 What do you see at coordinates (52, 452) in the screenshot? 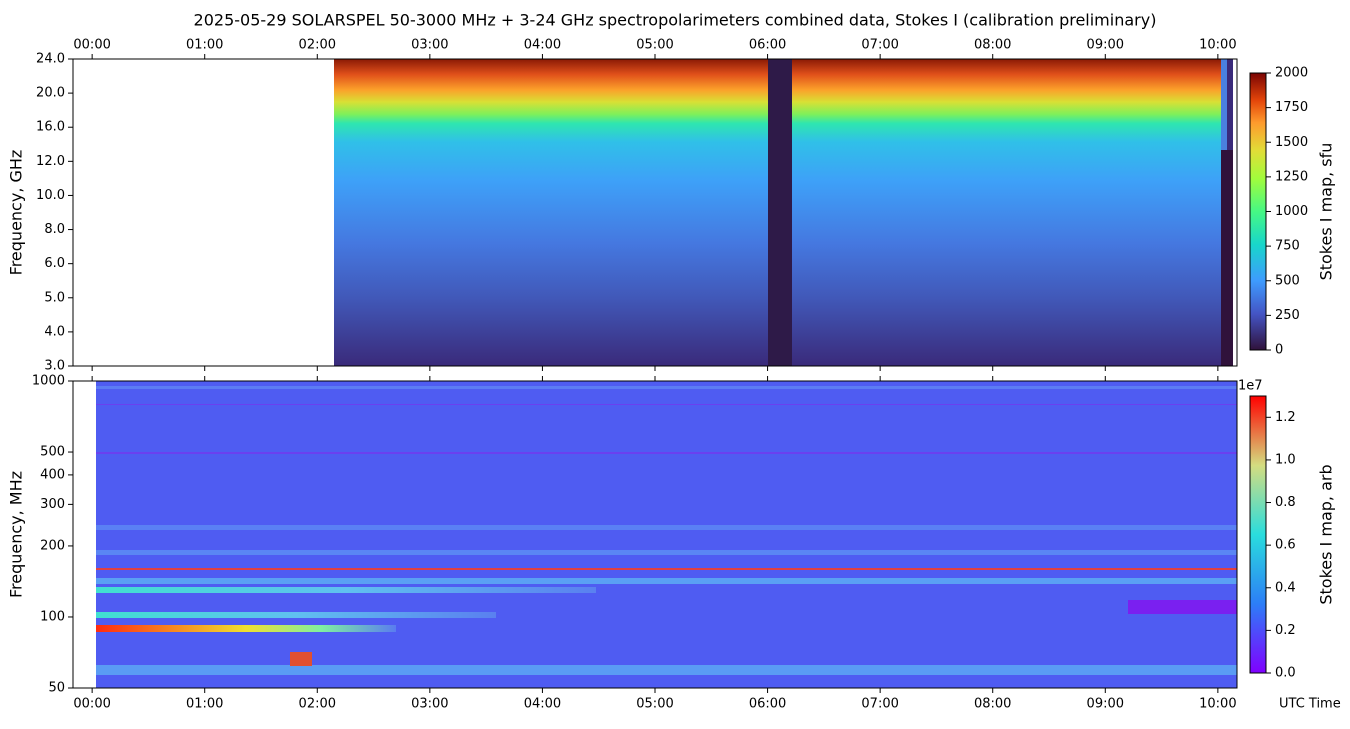
I see `y-tick-label: 500` at bounding box center [52, 452].